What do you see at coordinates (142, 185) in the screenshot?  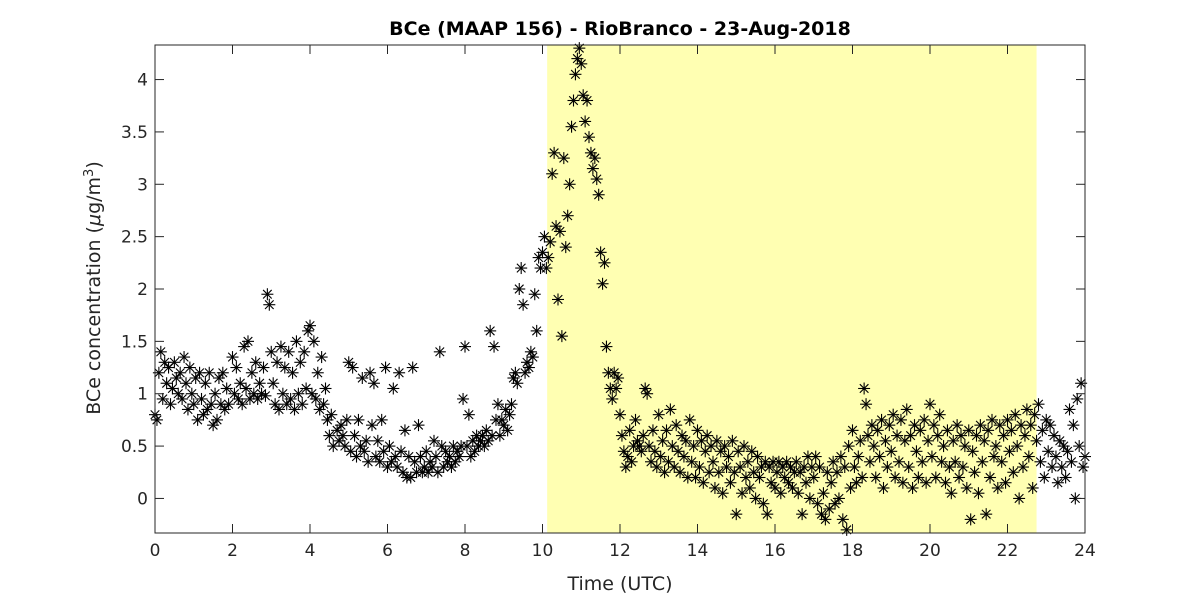 I see `y-tick-label: 3` at bounding box center [142, 185].